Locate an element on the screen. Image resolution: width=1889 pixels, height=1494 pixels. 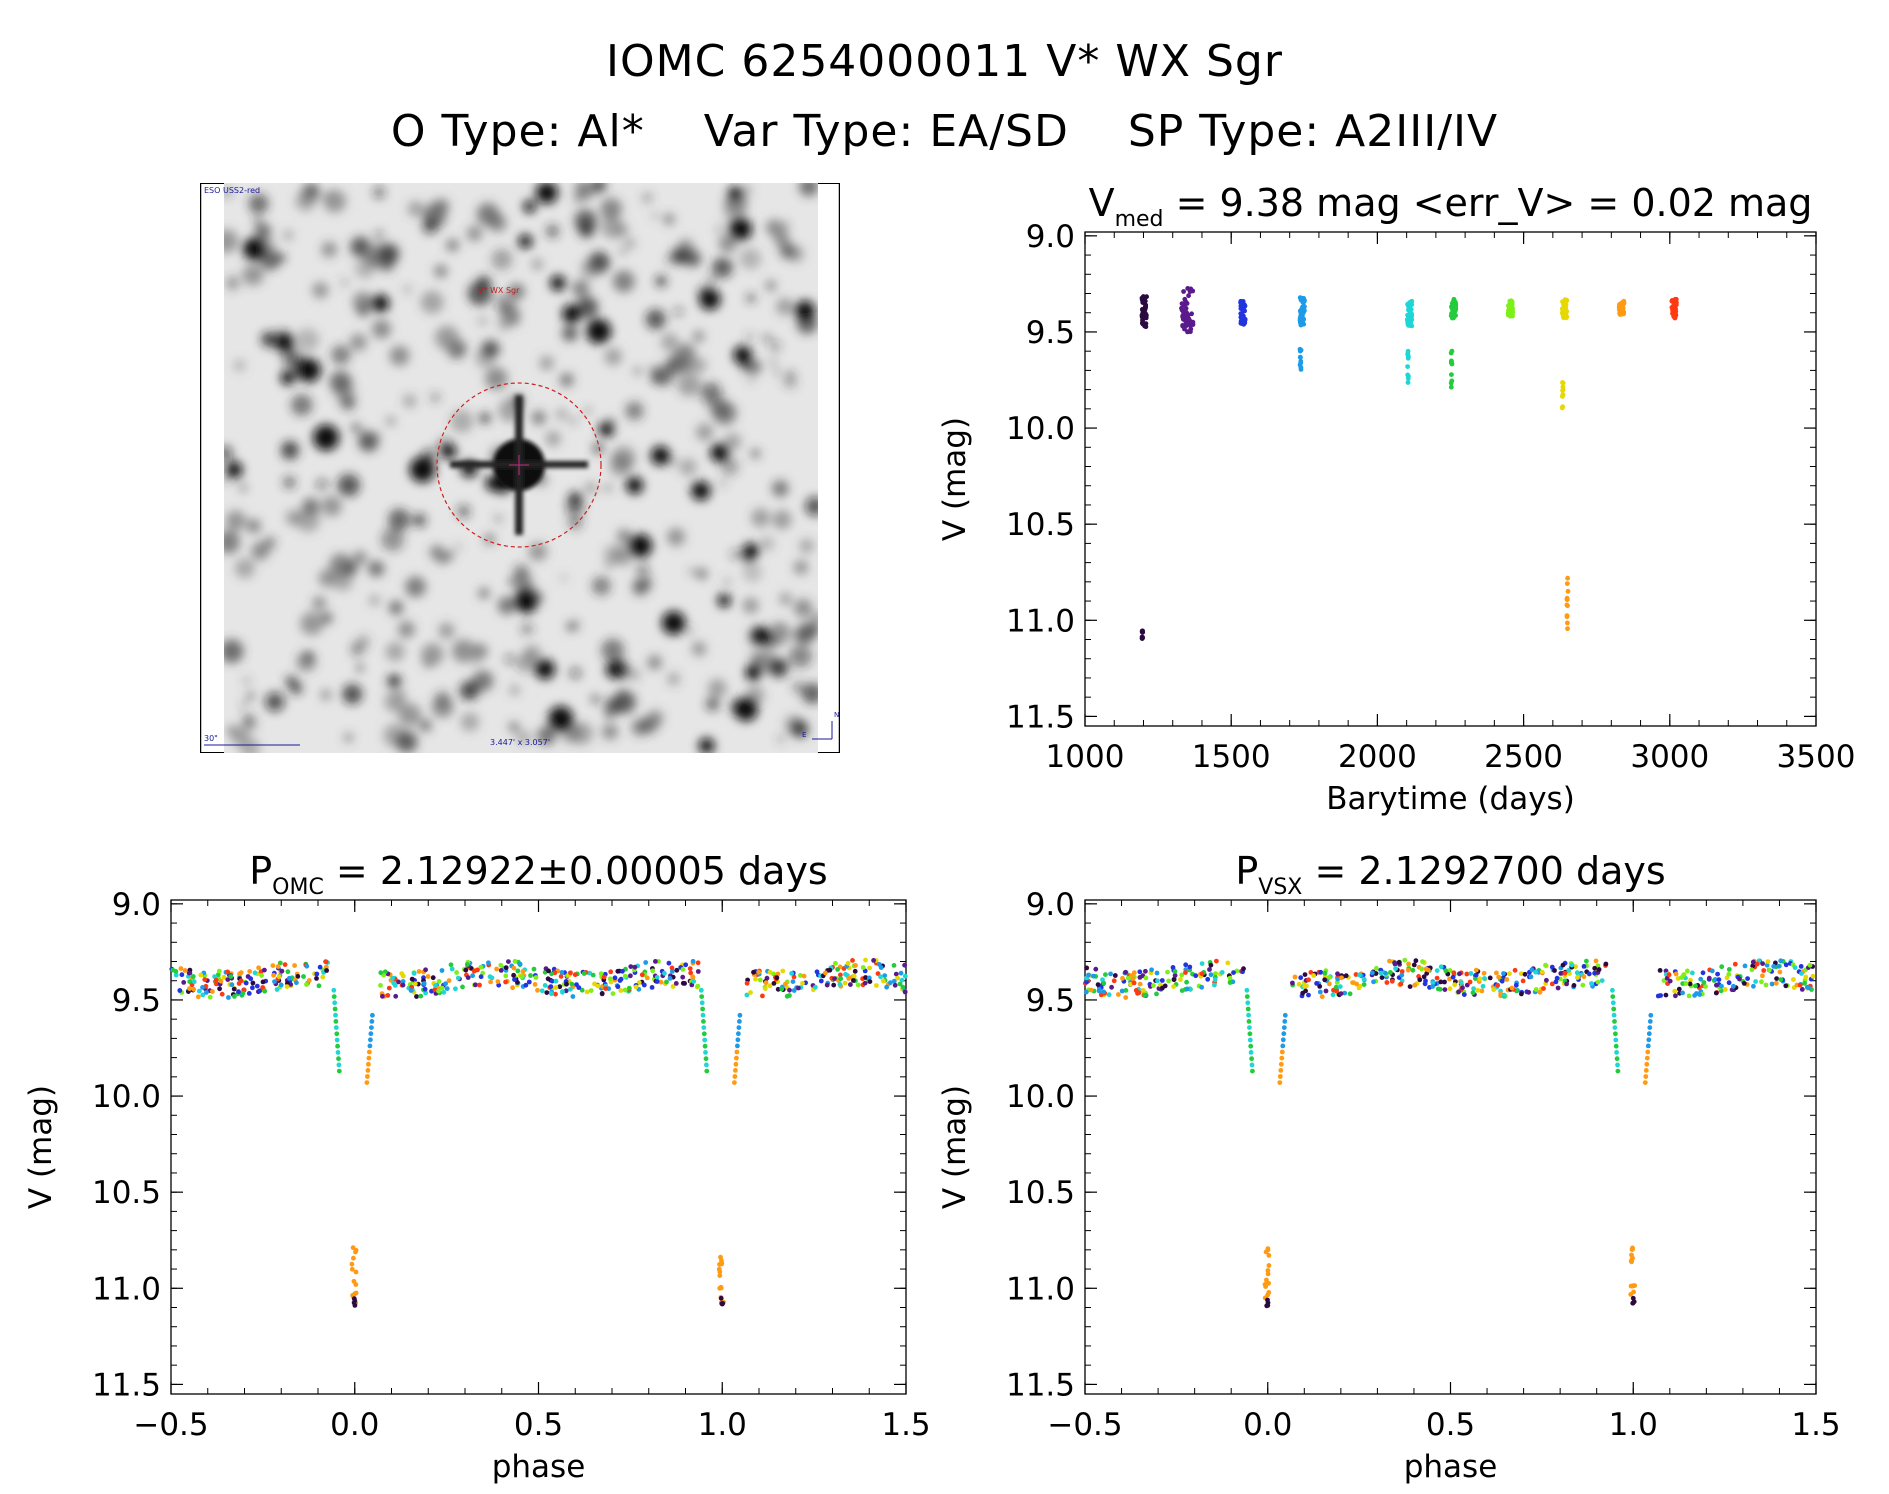
y-tick-label: 10.0 is located at coordinates (1040, 429).